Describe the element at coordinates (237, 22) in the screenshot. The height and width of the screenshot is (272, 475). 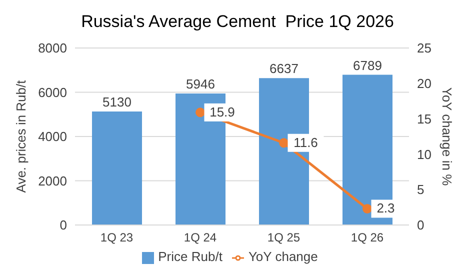
I see `chart-title: Russia's Average Cement Price 1Q 2026` at that location.